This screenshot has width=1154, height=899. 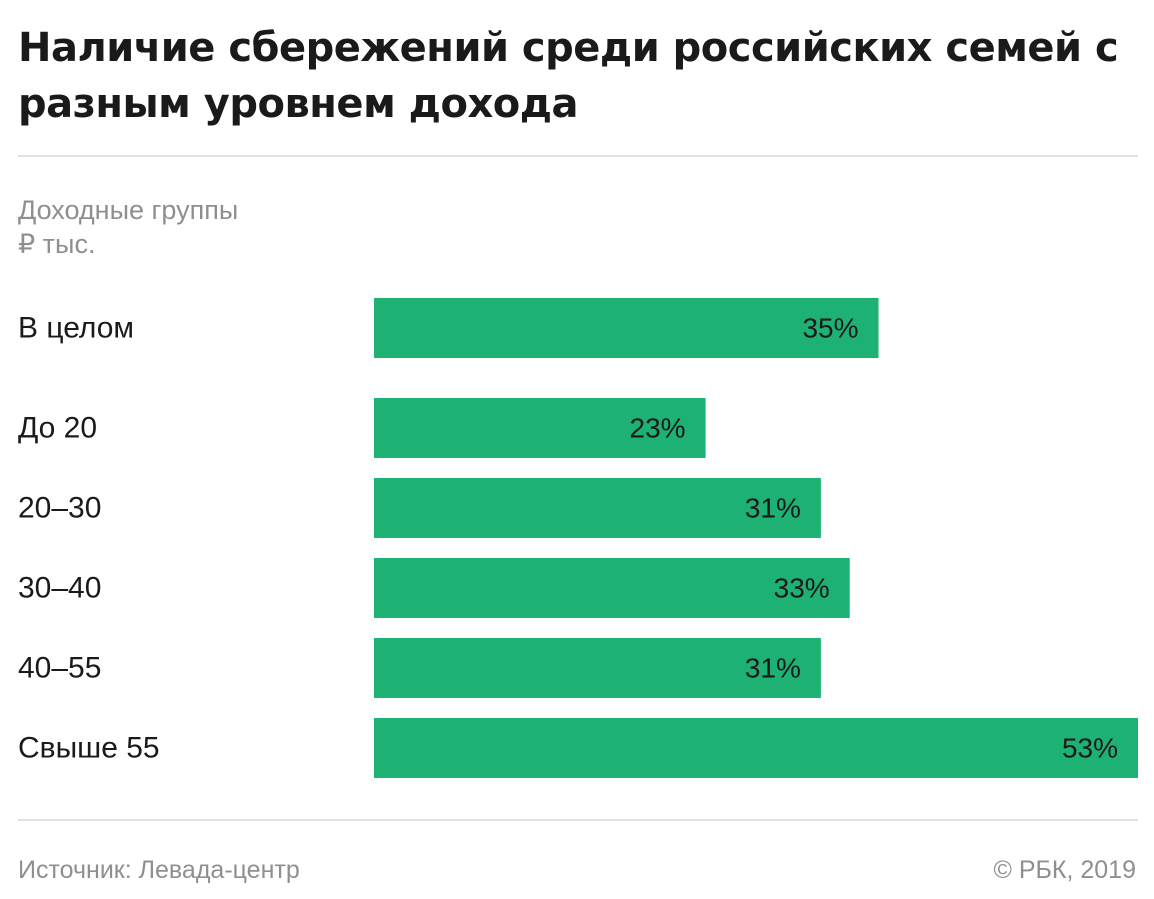 What do you see at coordinates (578, 156) in the screenshot?
I see `top-divider` at bounding box center [578, 156].